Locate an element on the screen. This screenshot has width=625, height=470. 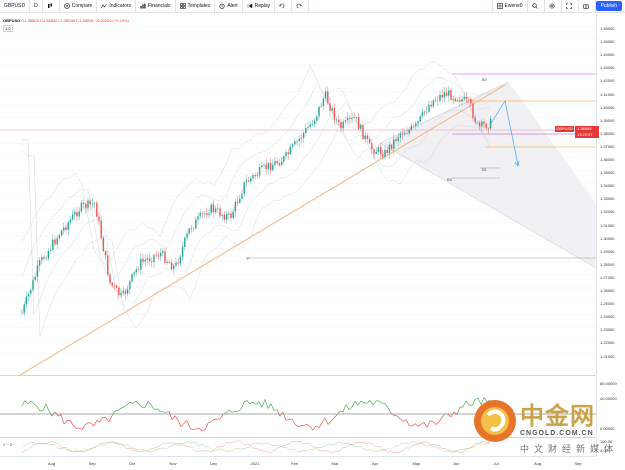
layout-button: Ewene0 is located at coordinates (509, 6).